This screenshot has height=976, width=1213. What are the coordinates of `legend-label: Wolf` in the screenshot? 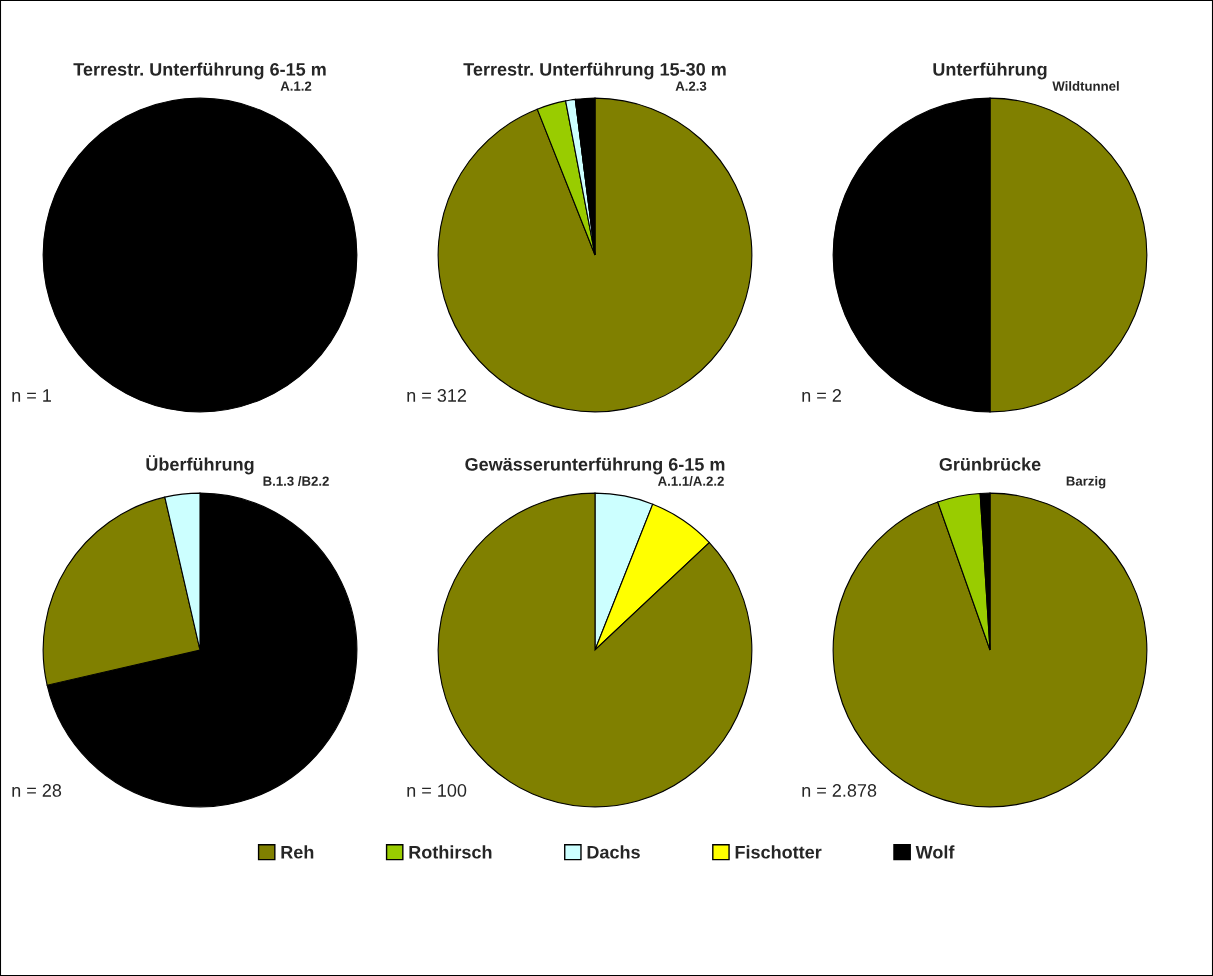 It's located at (935, 852).